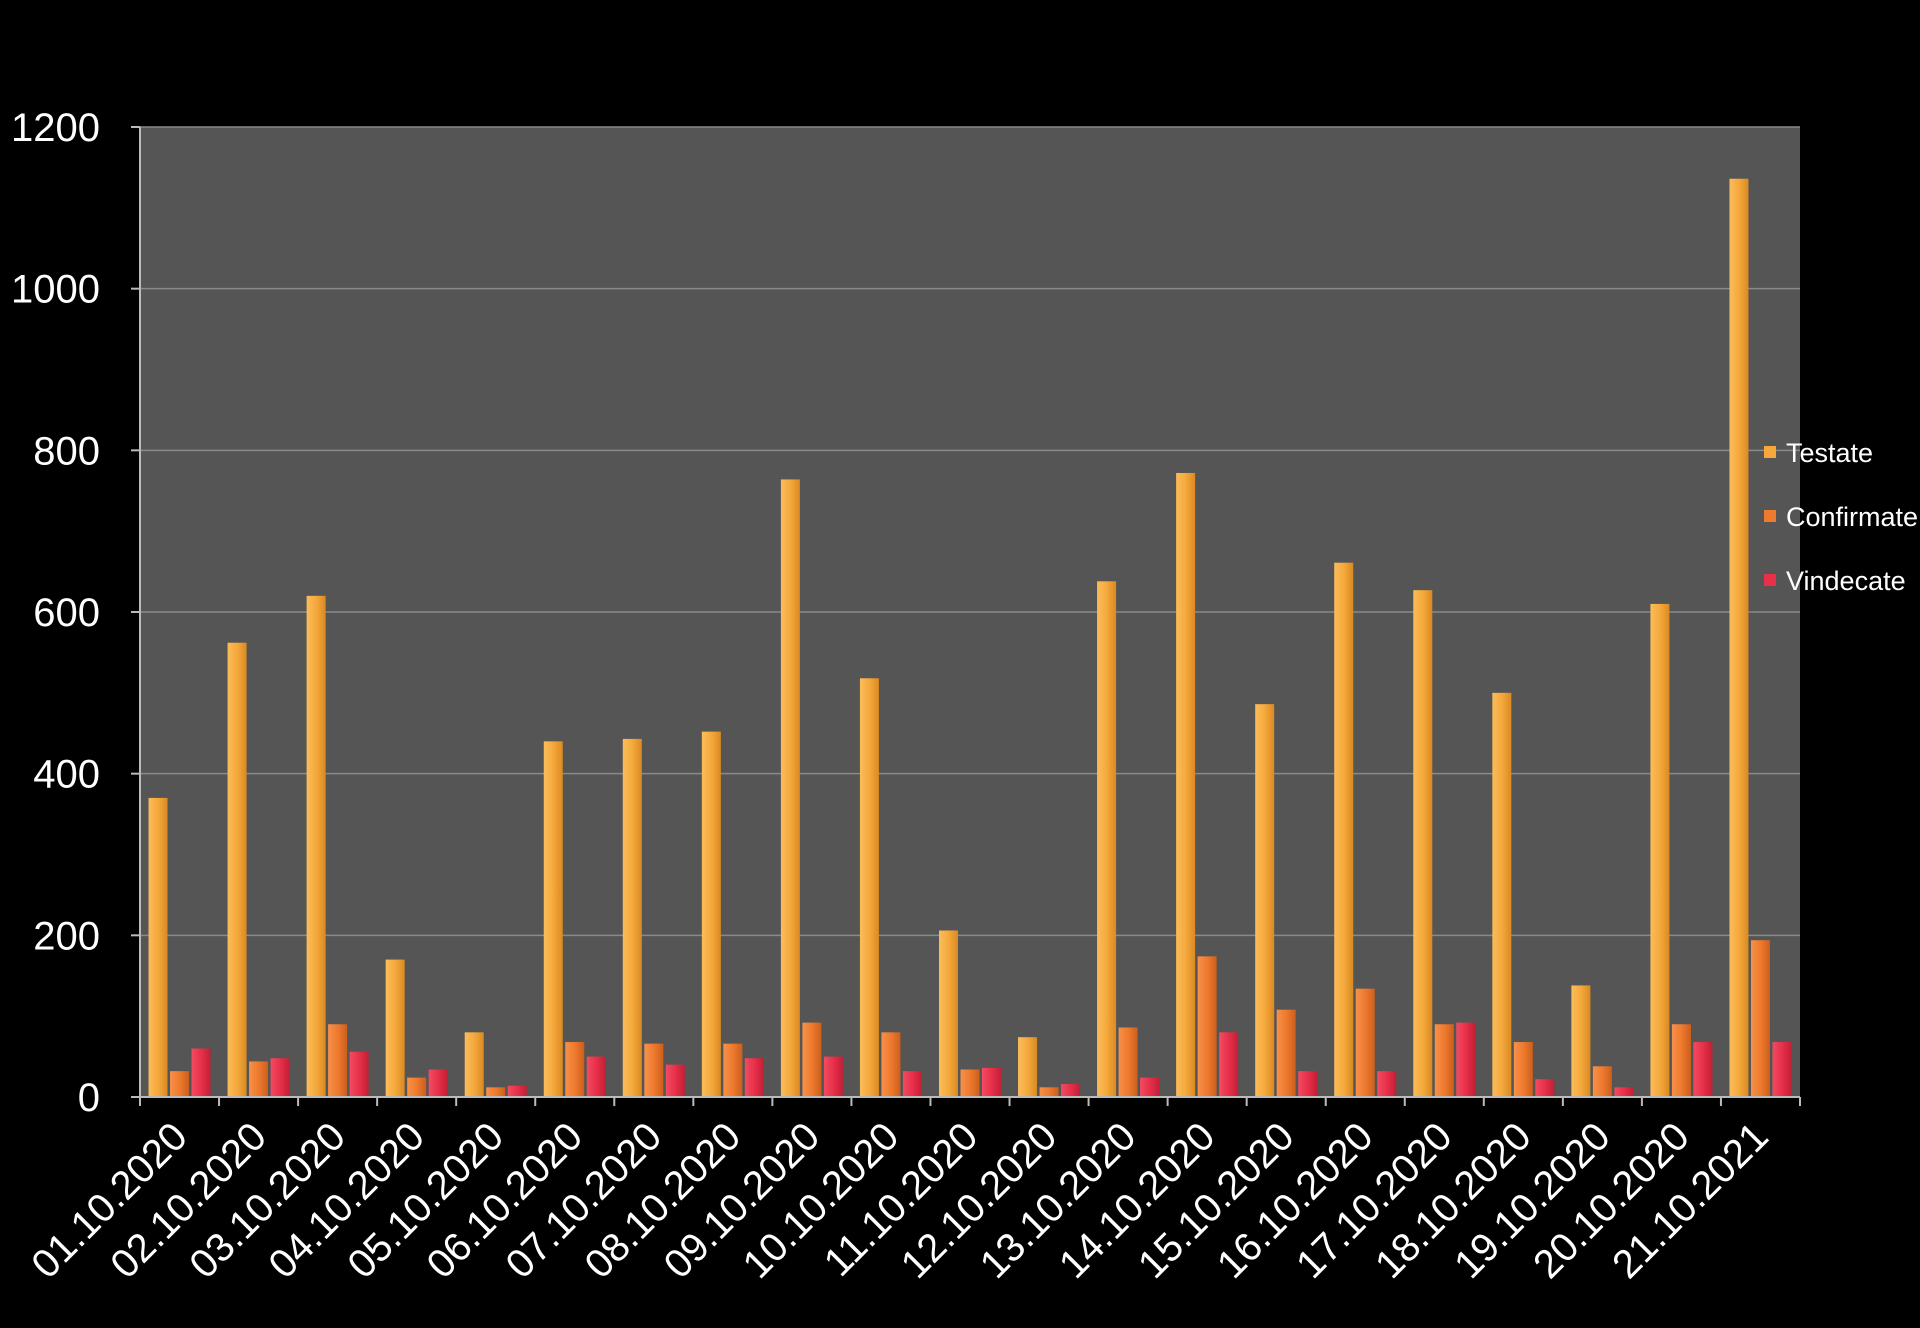 The width and height of the screenshot is (1920, 1328). What do you see at coordinates (1770, 516) in the screenshot?
I see `legend-swatch-confirmate` at bounding box center [1770, 516].